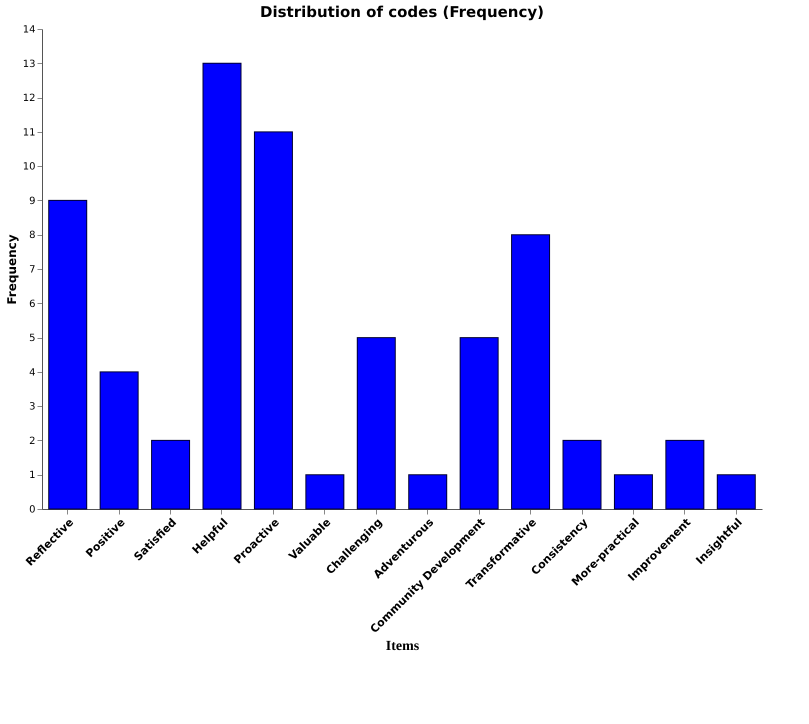 The height and width of the screenshot is (724, 809). I want to click on y-tick-label: 13, so click(29, 64).